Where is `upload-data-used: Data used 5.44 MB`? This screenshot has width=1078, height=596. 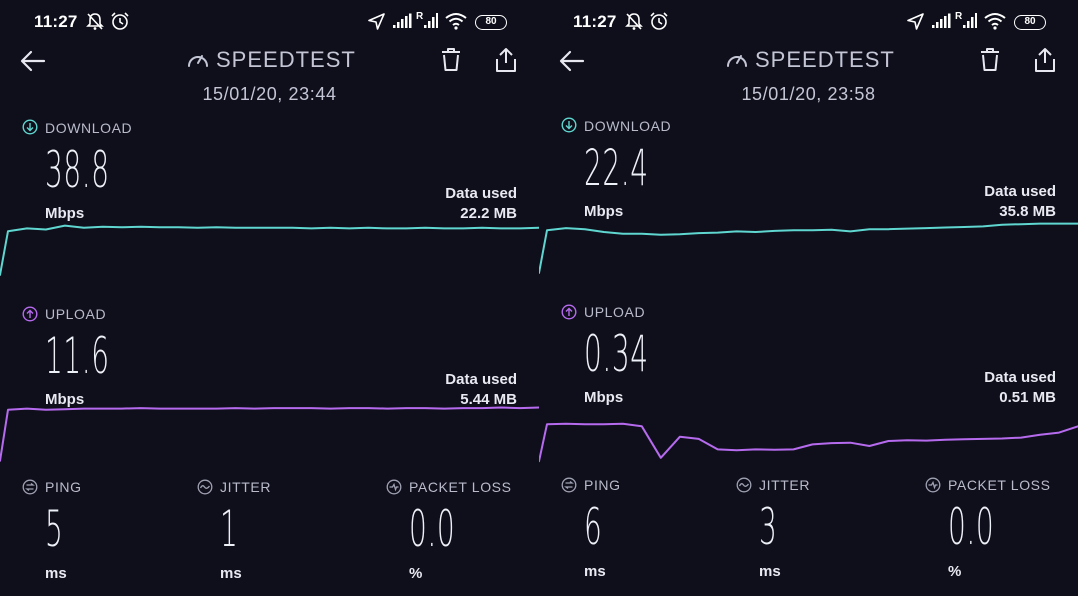
upload-data-used: Data used 5.44 MB is located at coordinates (481, 390).